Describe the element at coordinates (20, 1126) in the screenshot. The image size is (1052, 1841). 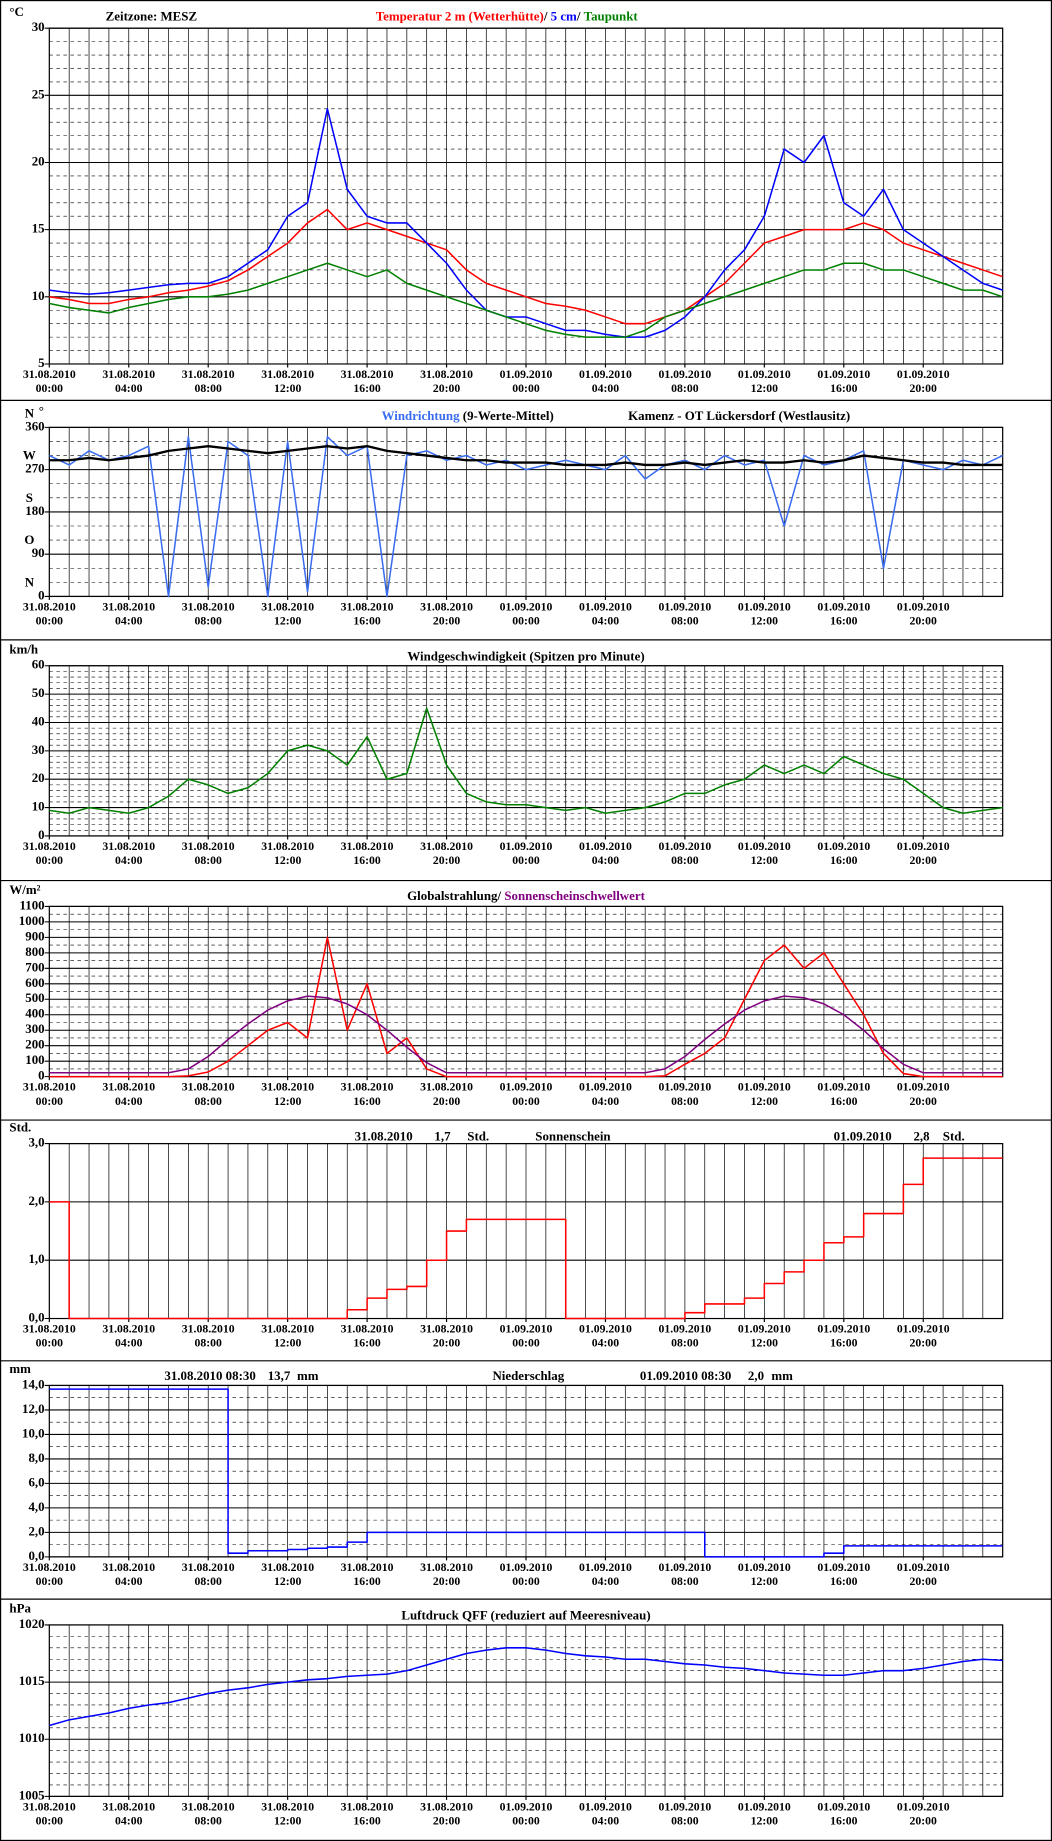
I see `y-axis-unit: Std.` at that location.